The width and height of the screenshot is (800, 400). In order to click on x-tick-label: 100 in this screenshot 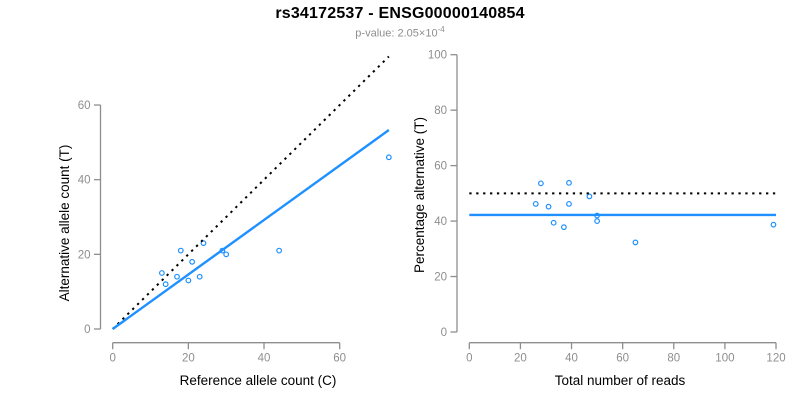, I will do `click(724, 359)`.